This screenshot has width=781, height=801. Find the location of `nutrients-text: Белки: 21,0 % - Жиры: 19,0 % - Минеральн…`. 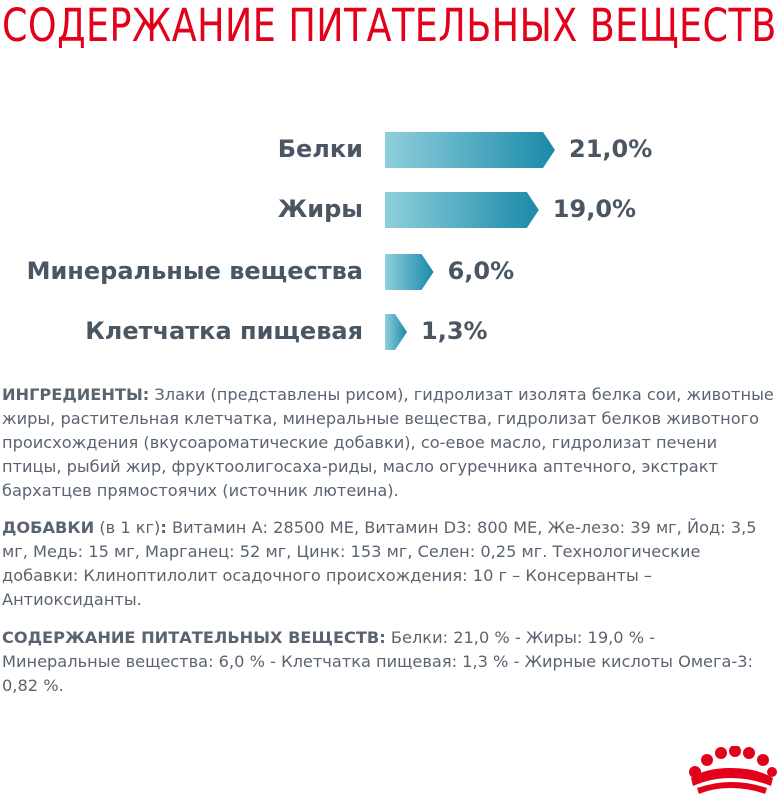

nutrients-text: Белки: 21,0 % - Жиры: 19,0 % - Минеральн… is located at coordinates (378, 661).